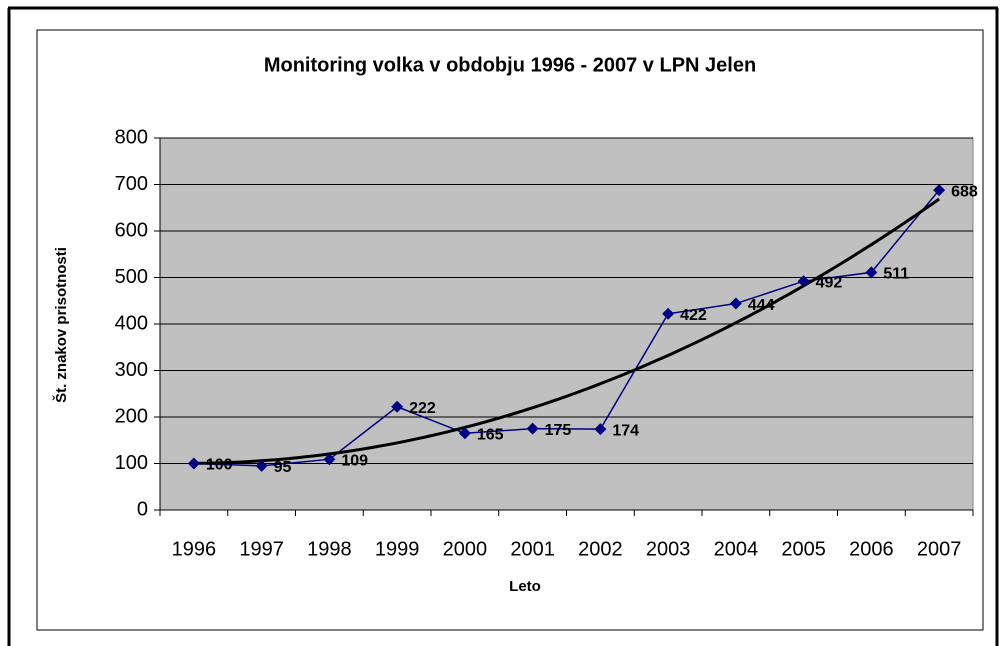  Describe the element at coordinates (829, 282) in the screenshot. I see `data-label: 492` at that location.